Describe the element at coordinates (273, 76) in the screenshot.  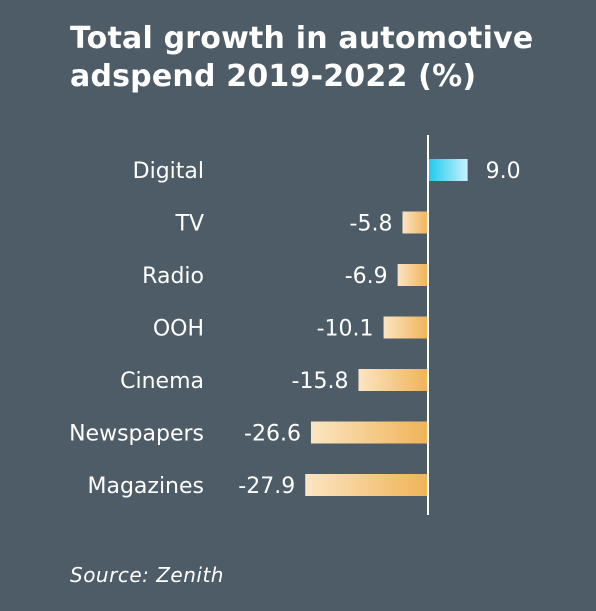
I see `chart-title-line-2: adspend 2019-2022 (%)` at that location.